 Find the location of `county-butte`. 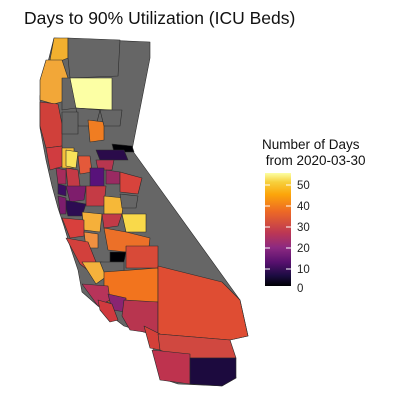

county-butte is located at coordinates (96, 131).